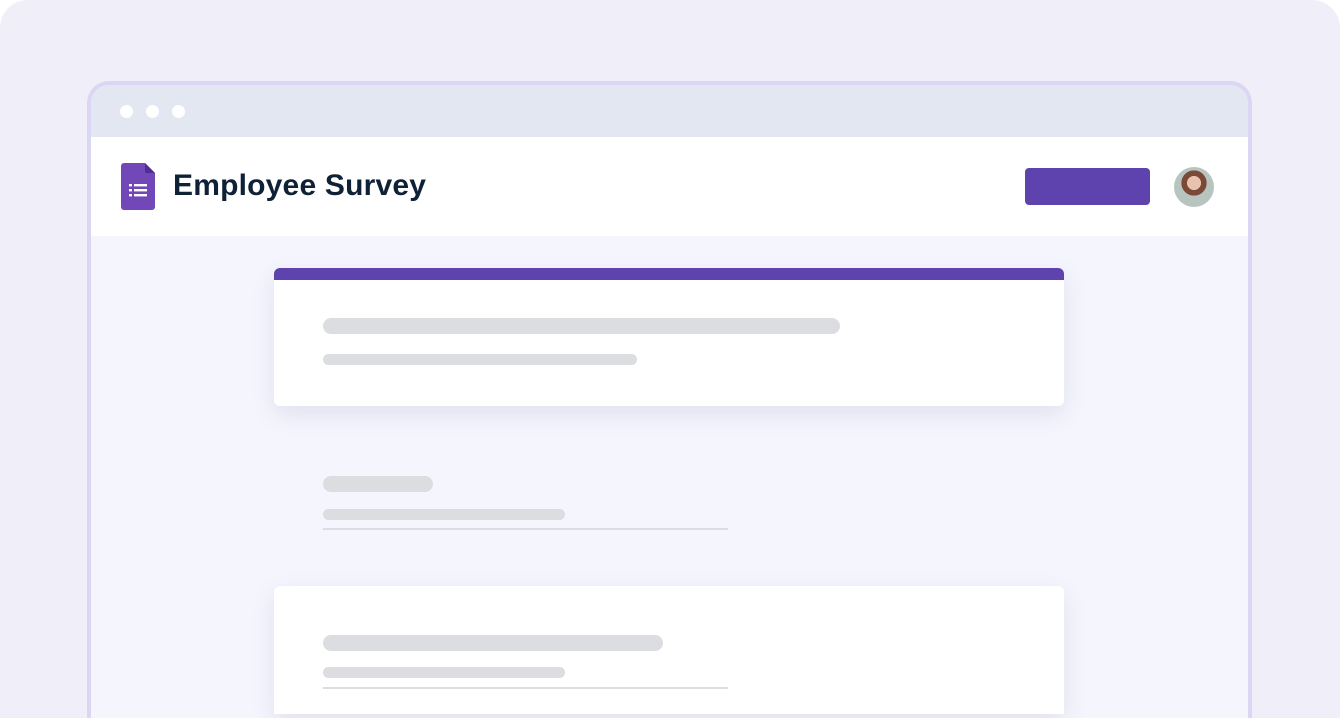  Describe the element at coordinates (669, 337) in the screenshot. I see `form-header-card` at that location.